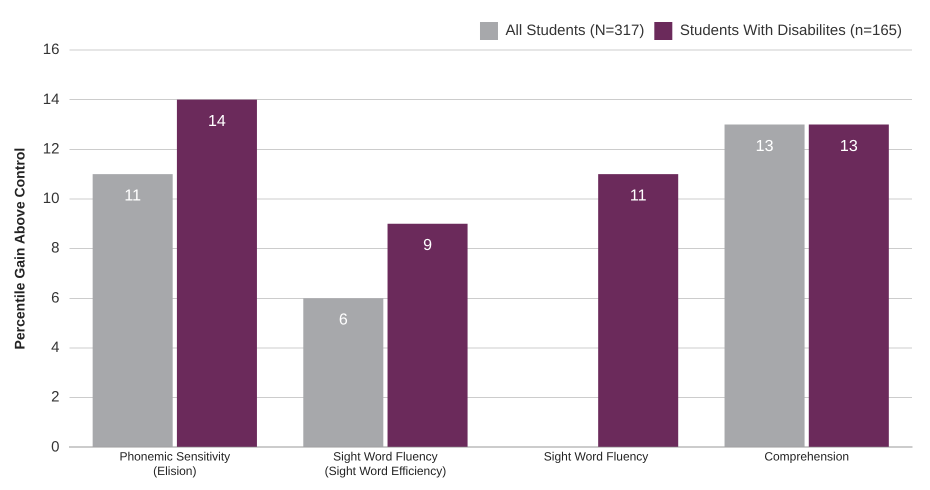  Describe the element at coordinates (55, 248) in the screenshot. I see `y-tick-label: 8` at that location.